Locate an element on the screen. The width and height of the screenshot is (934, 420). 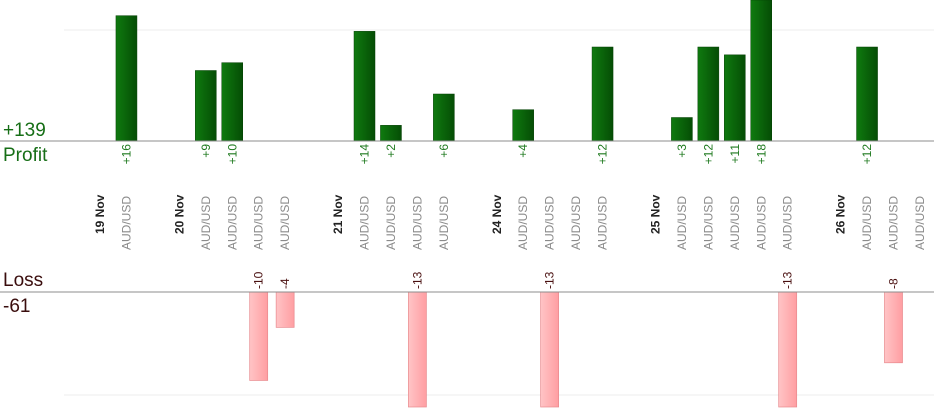
date-label: 25 Nov is located at coordinates (655, 214).